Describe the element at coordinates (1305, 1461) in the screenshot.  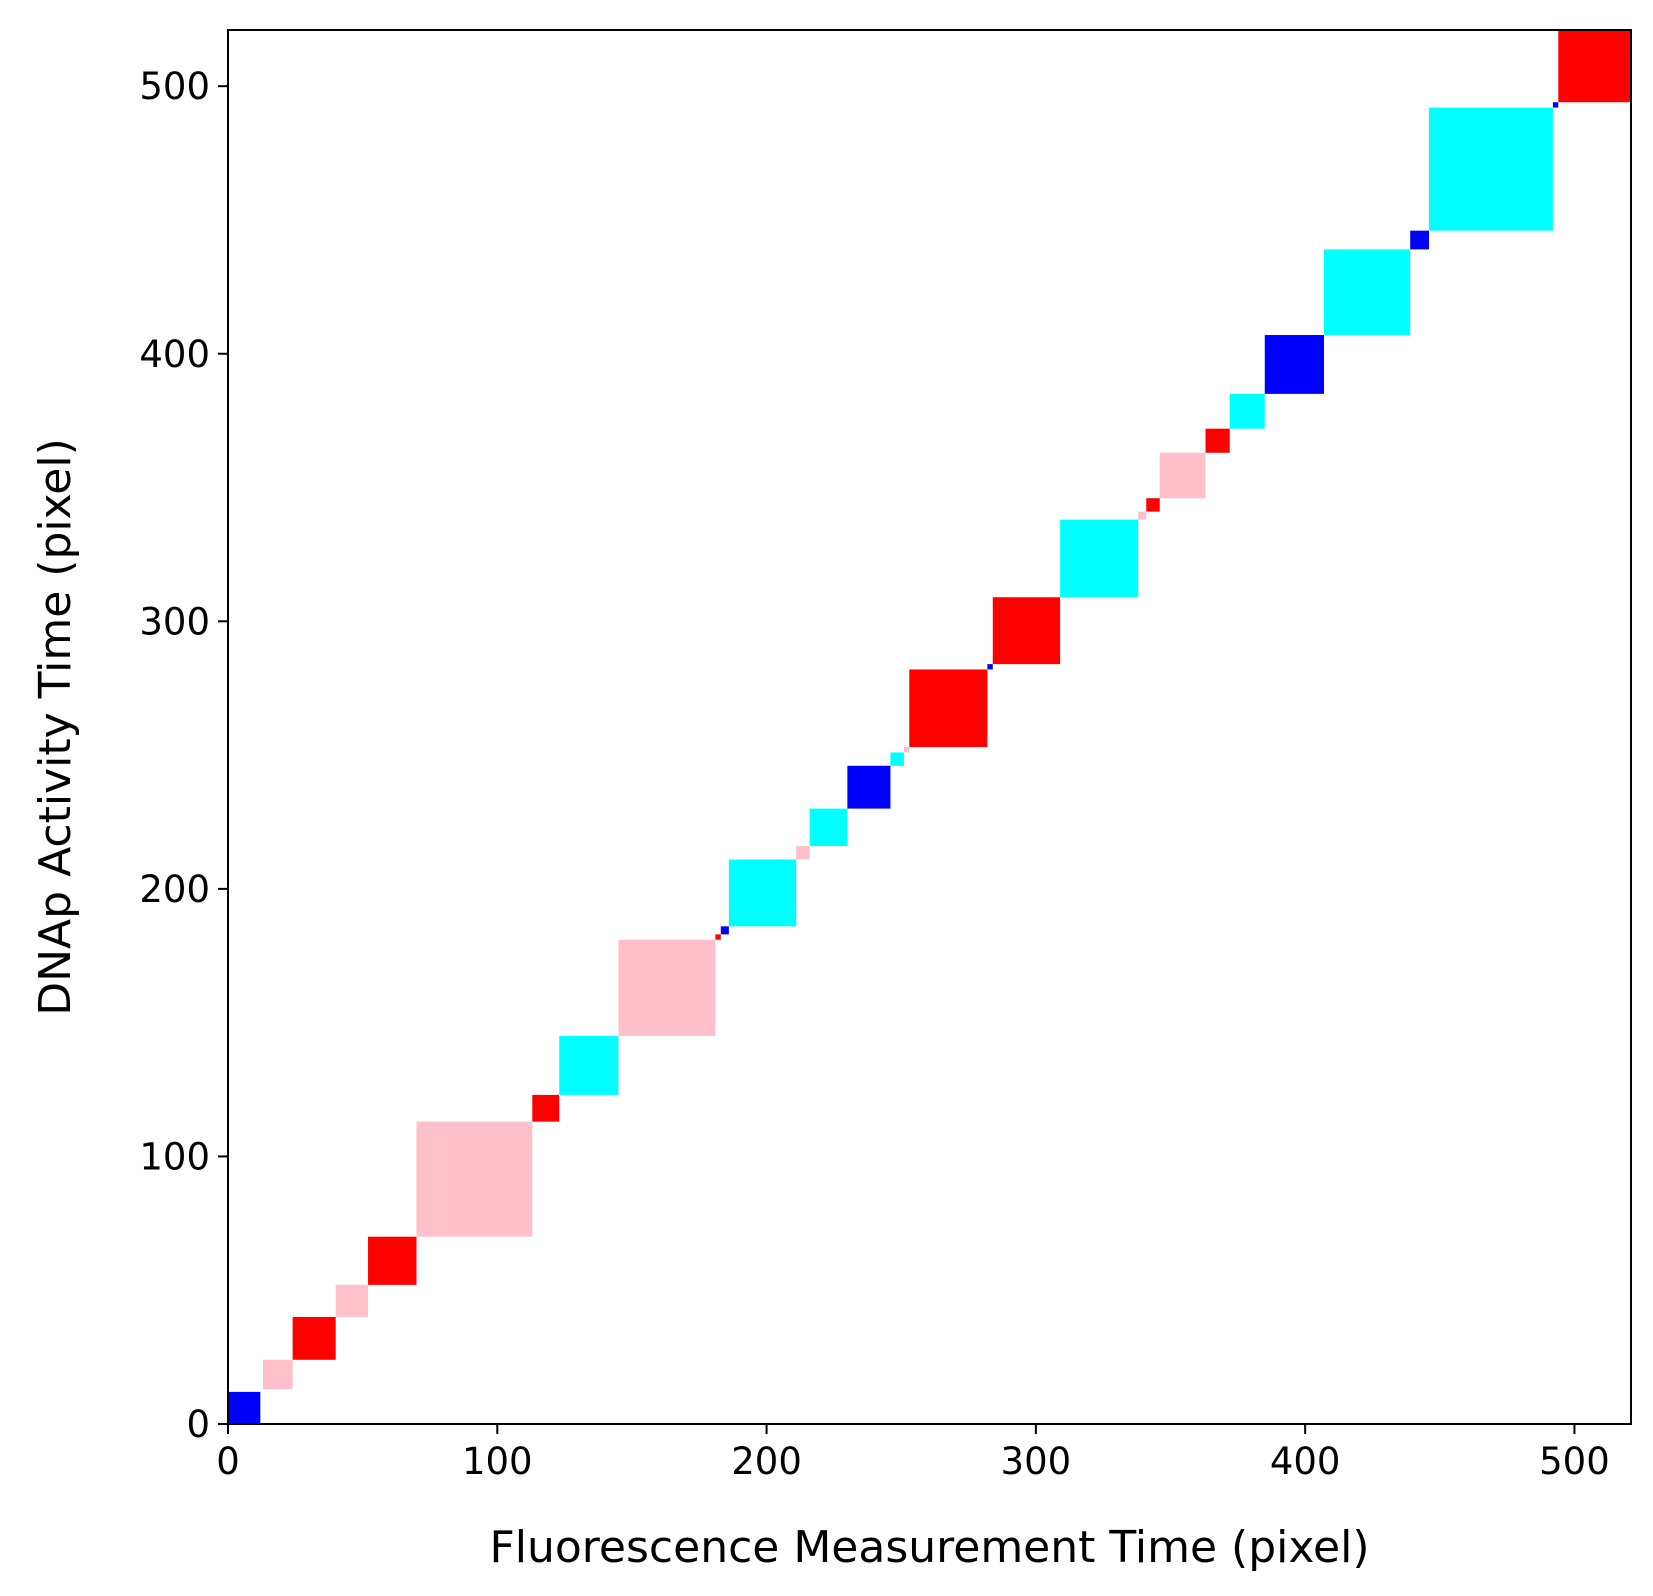
I see `x-tick-label: 400` at that location.